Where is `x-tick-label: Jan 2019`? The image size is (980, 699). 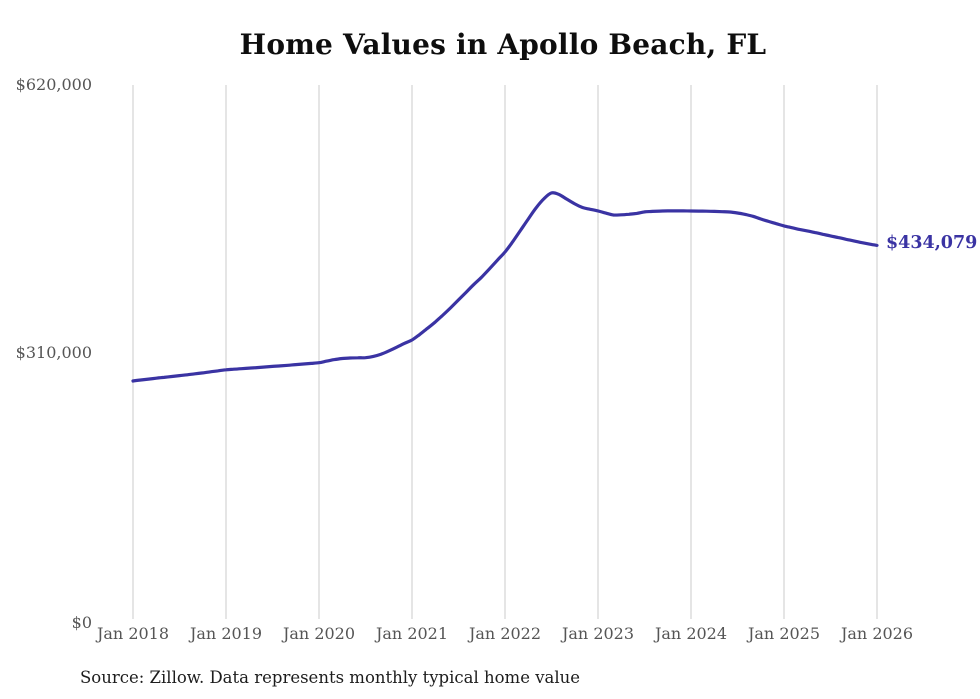
x-tick-label: Jan 2019 is located at coordinates (226, 633).